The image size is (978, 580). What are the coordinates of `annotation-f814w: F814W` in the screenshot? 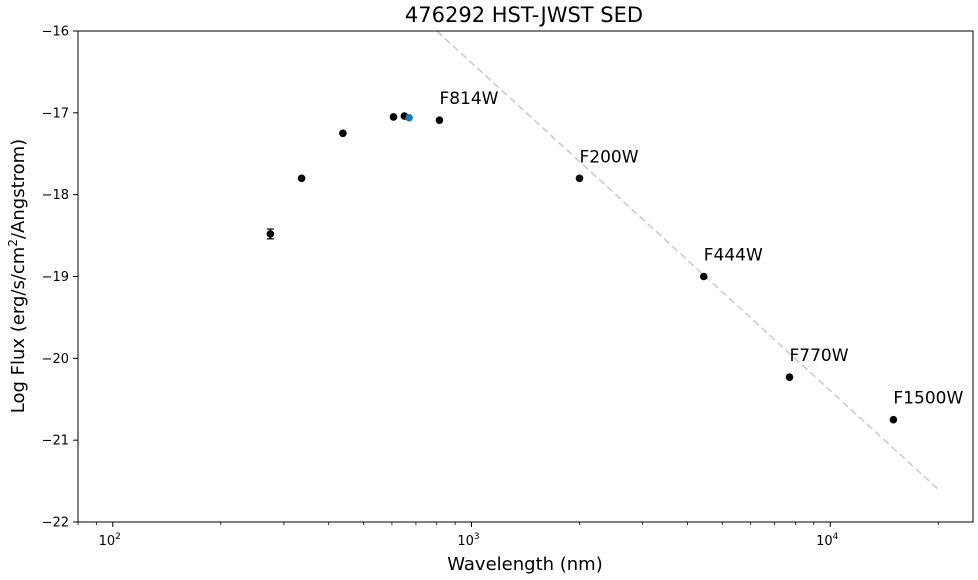 It's located at (468, 99).